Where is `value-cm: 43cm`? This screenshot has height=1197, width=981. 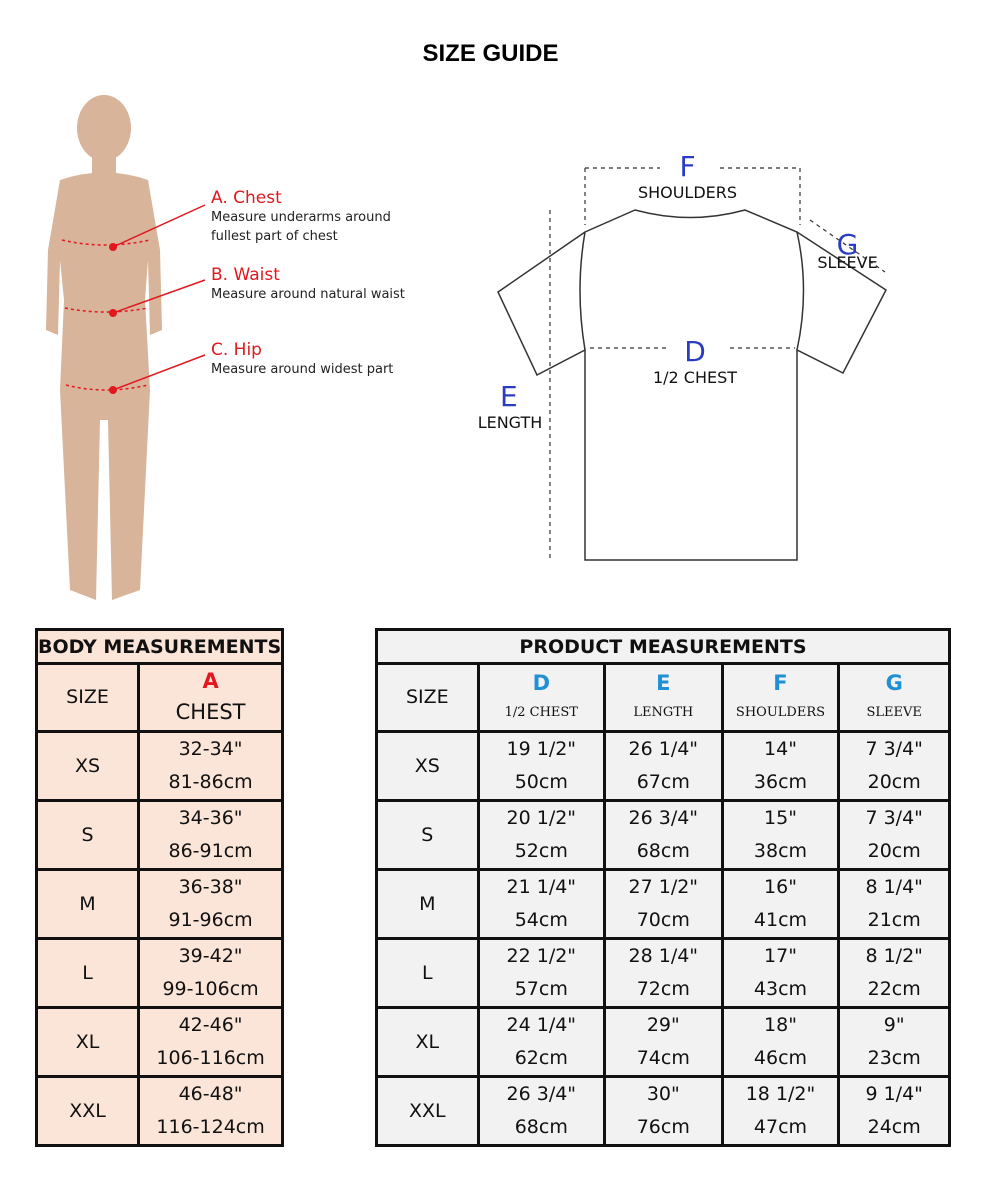 value-cm: 43cm is located at coordinates (780, 989).